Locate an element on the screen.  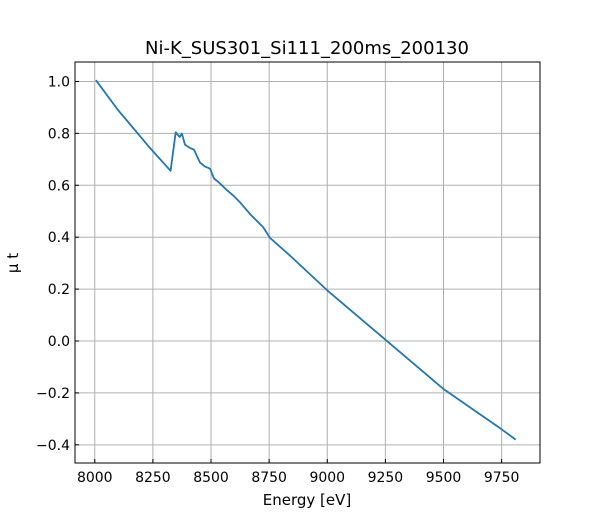
y-tick-label: −0.4 is located at coordinates (53, 446).